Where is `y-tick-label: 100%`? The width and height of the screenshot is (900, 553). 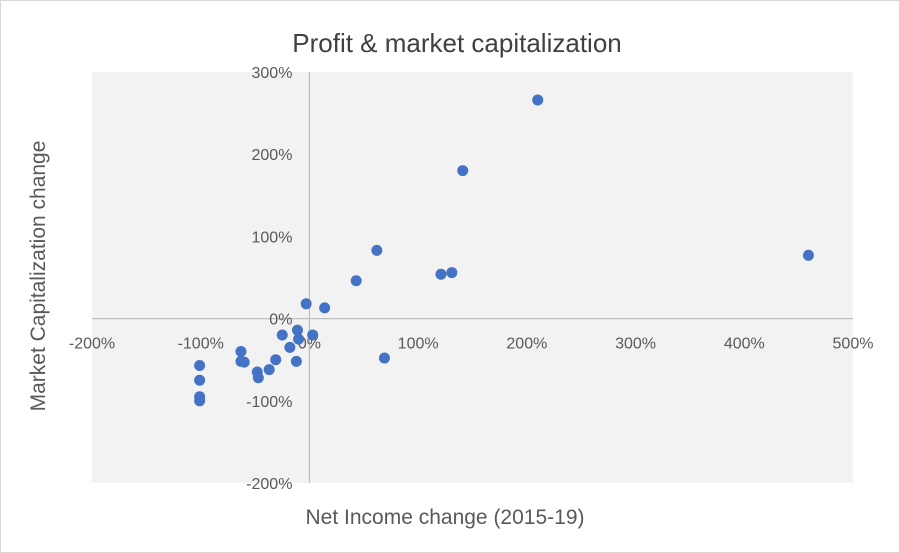
y-tick-label: 100% is located at coordinates (272, 237).